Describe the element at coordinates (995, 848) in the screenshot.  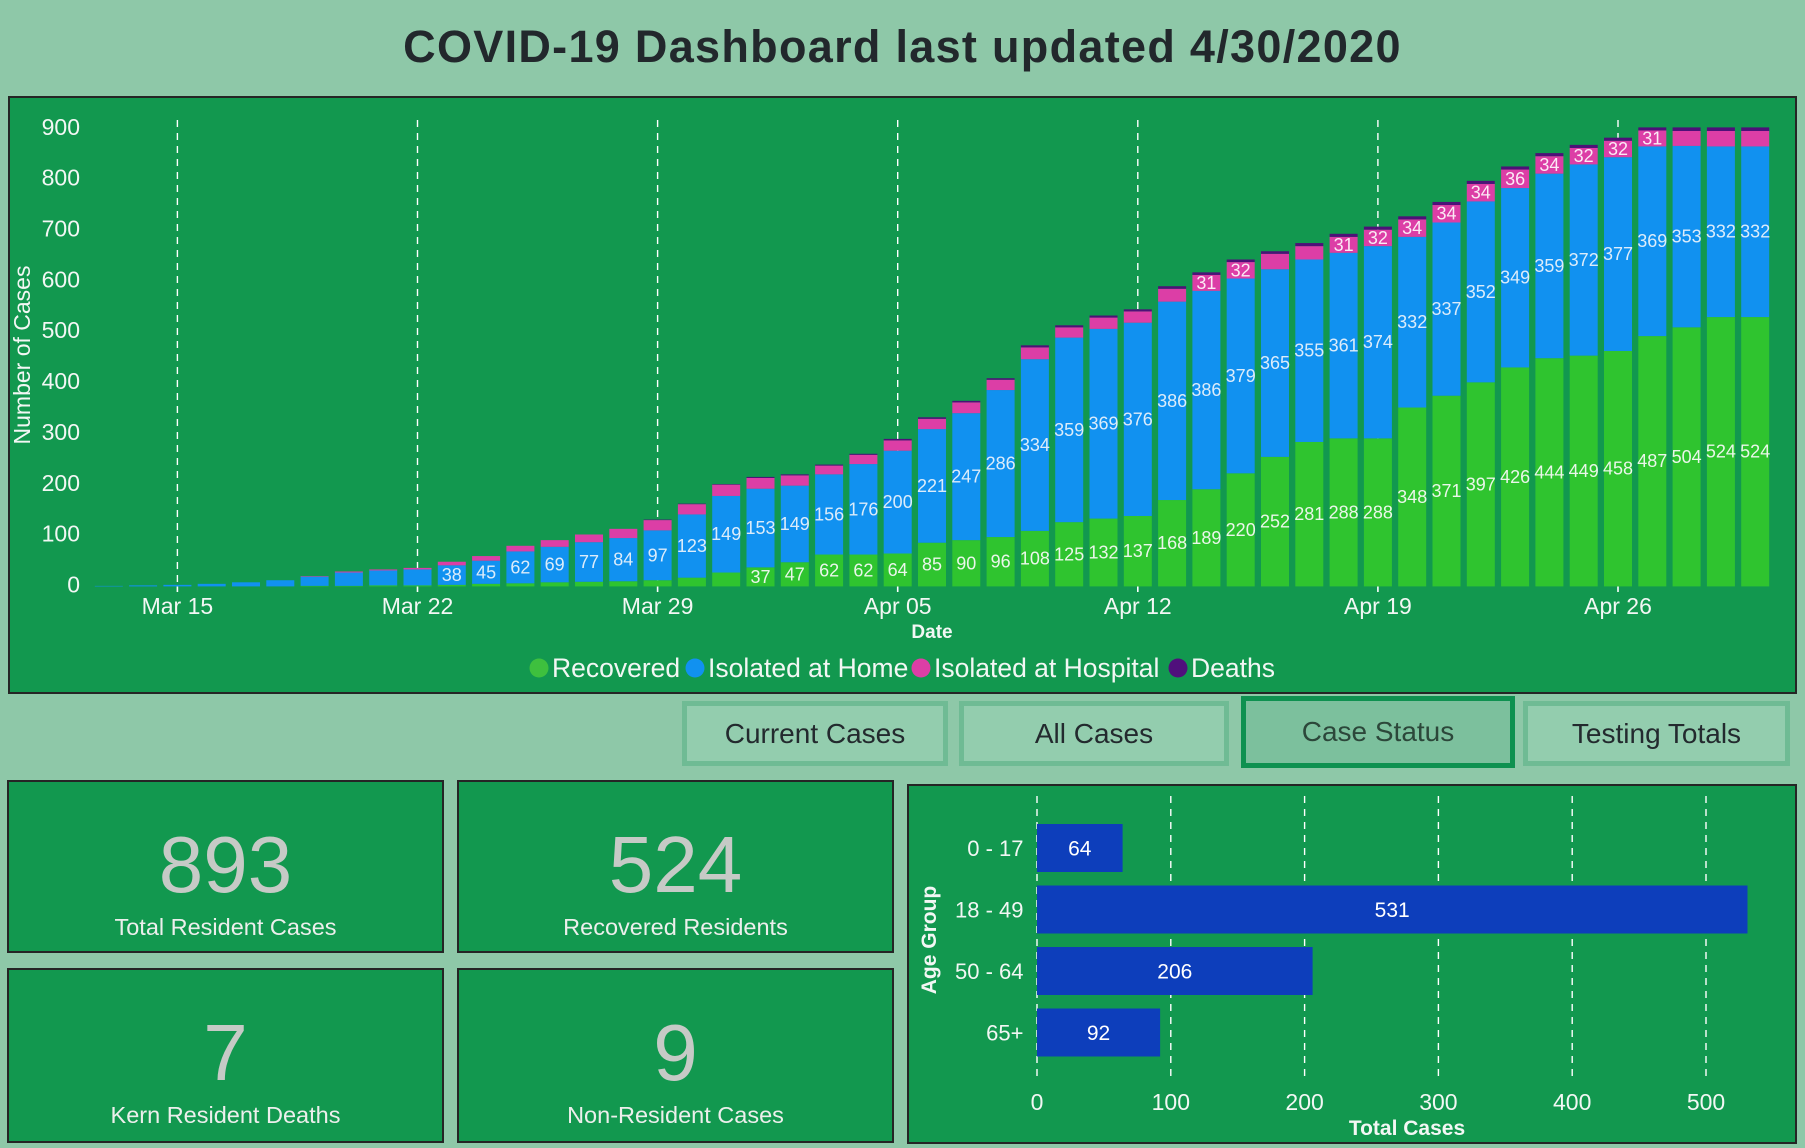
I see `svg-text: 0 - 17` at that location.